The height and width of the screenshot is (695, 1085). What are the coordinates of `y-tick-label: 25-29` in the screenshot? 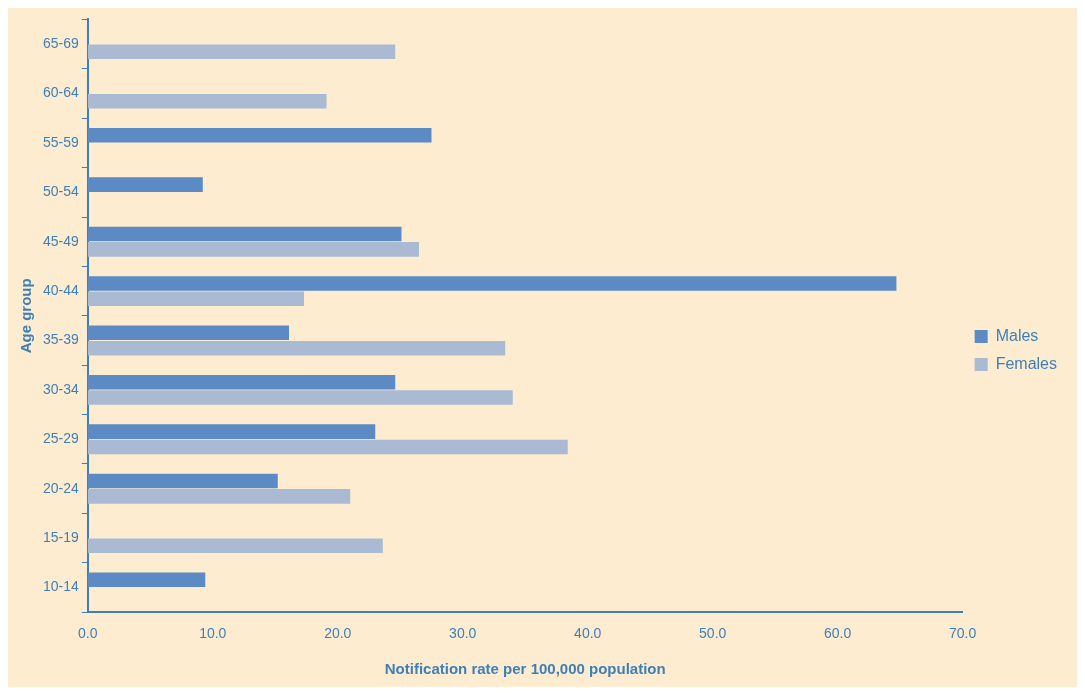 It's located at (61, 438).